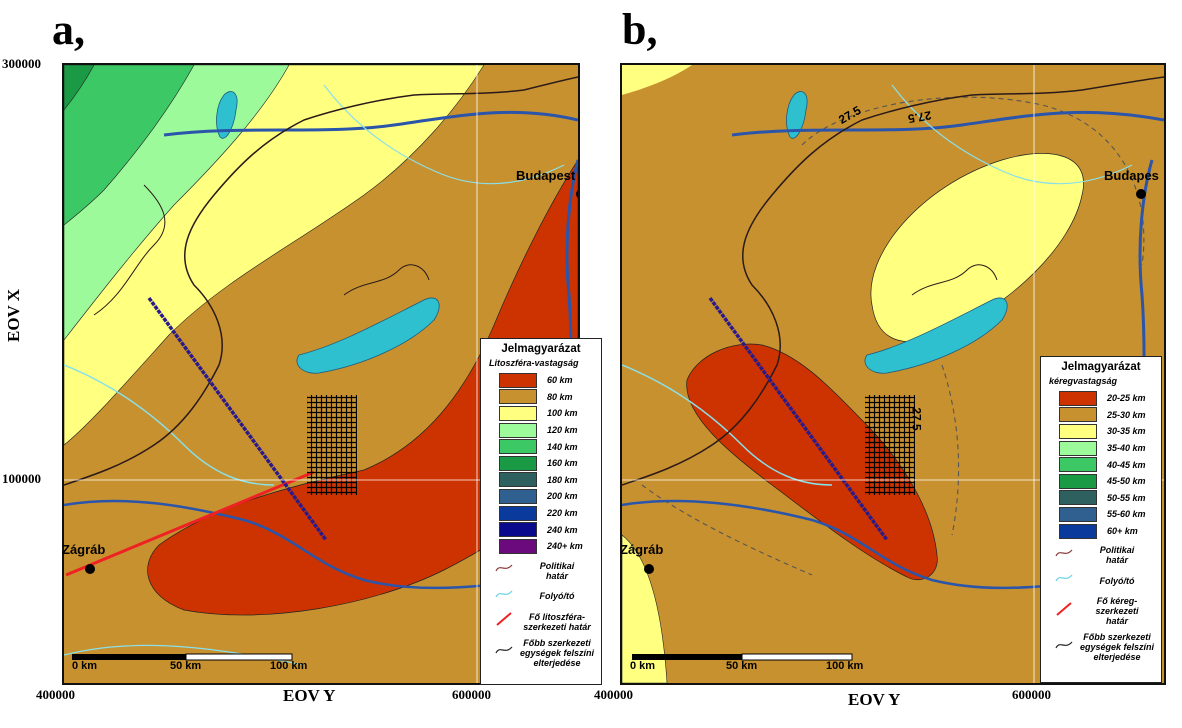 This screenshot has width=1182, height=728. What do you see at coordinates (1126, 448) in the screenshot?
I see `legend-b-class-label: 35-40 km` at bounding box center [1126, 448].